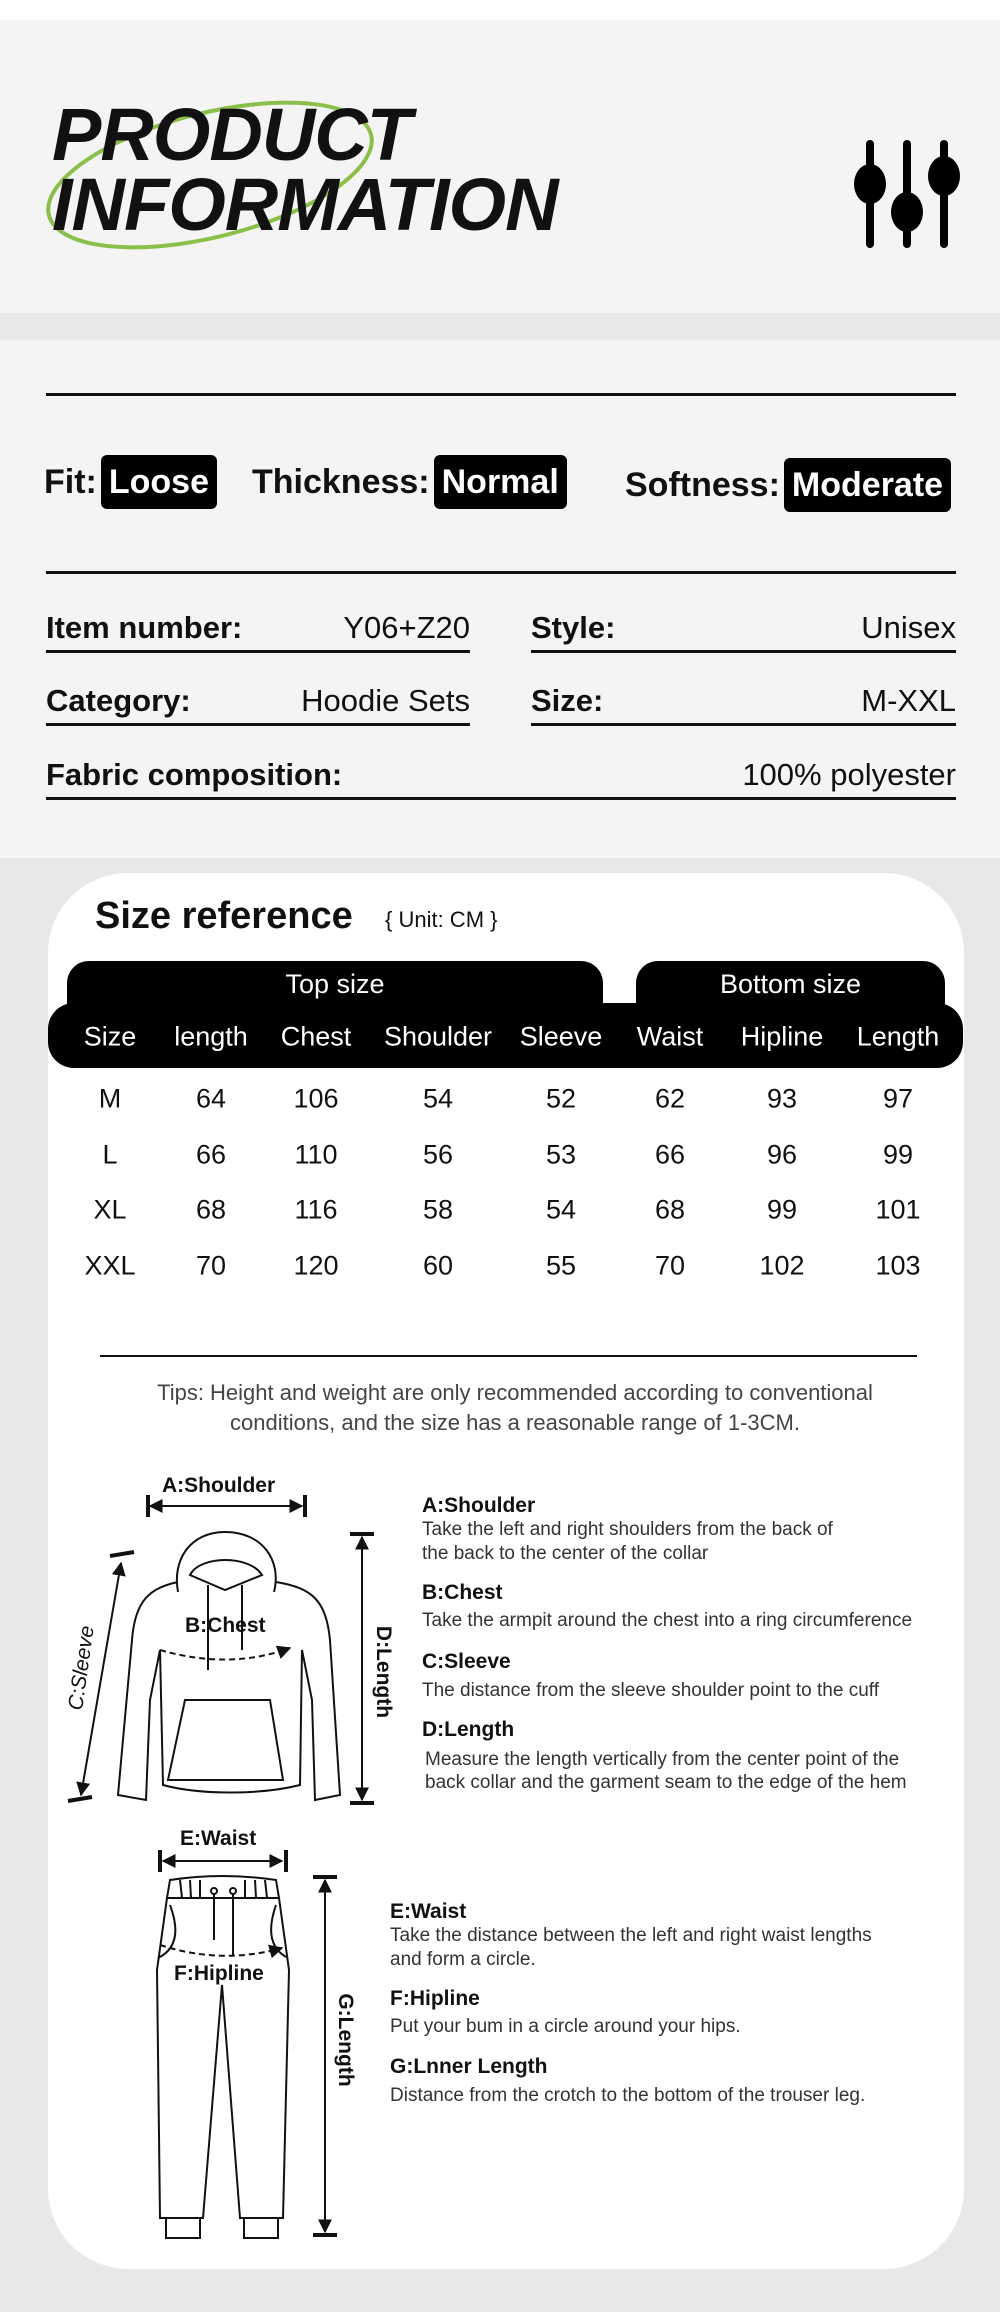 This screenshot has width=1000, height=2312. What do you see at coordinates (438, 1209) in the screenshot?
I see `table-cell: 58` at bounding box center [438, 1209].